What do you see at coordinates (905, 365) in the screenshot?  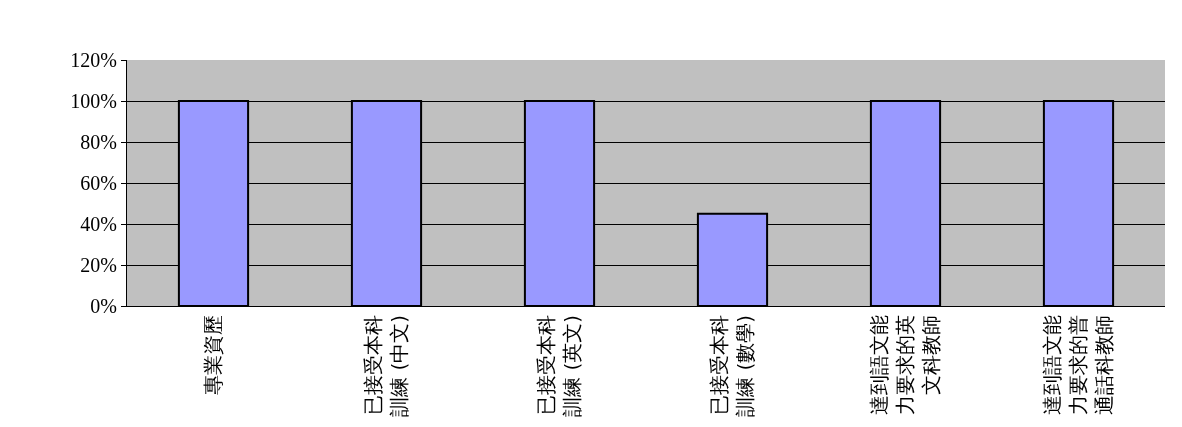 I see `x-tick-label: 達到語文能力要求的英文科教師` at bounding box center [905, 365].